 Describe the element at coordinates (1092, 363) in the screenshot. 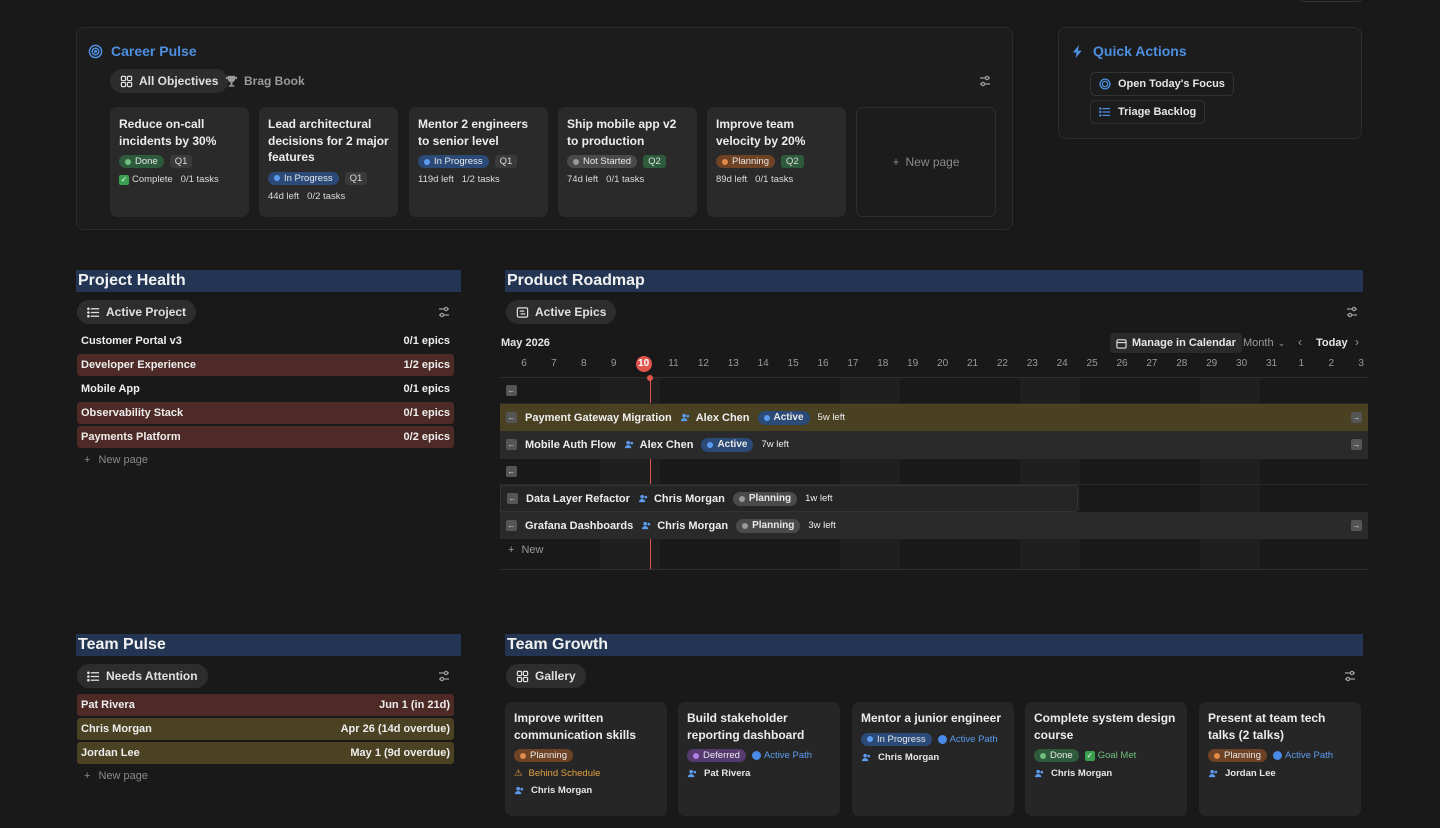

I see `day-label: 25` at that location.